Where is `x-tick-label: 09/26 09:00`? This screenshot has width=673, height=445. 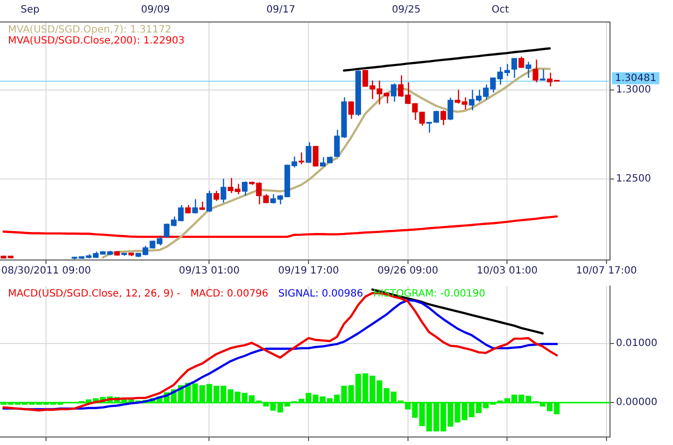 x-tick-label: 09/26 09:00 is located at coordinates (407, 271).